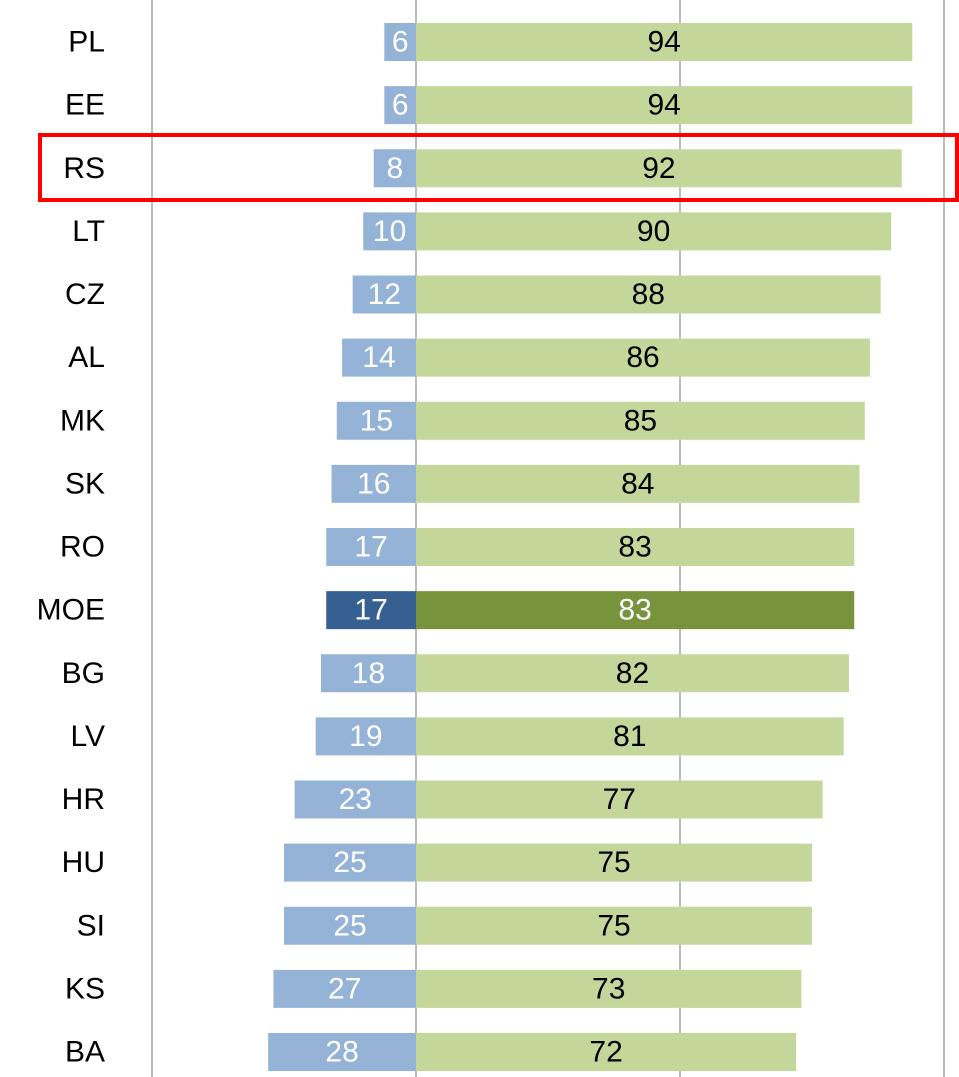 Image resolution: width=959 pixels, height=1077 pixels. I want to click on category-label: EE, so click(85, 105).